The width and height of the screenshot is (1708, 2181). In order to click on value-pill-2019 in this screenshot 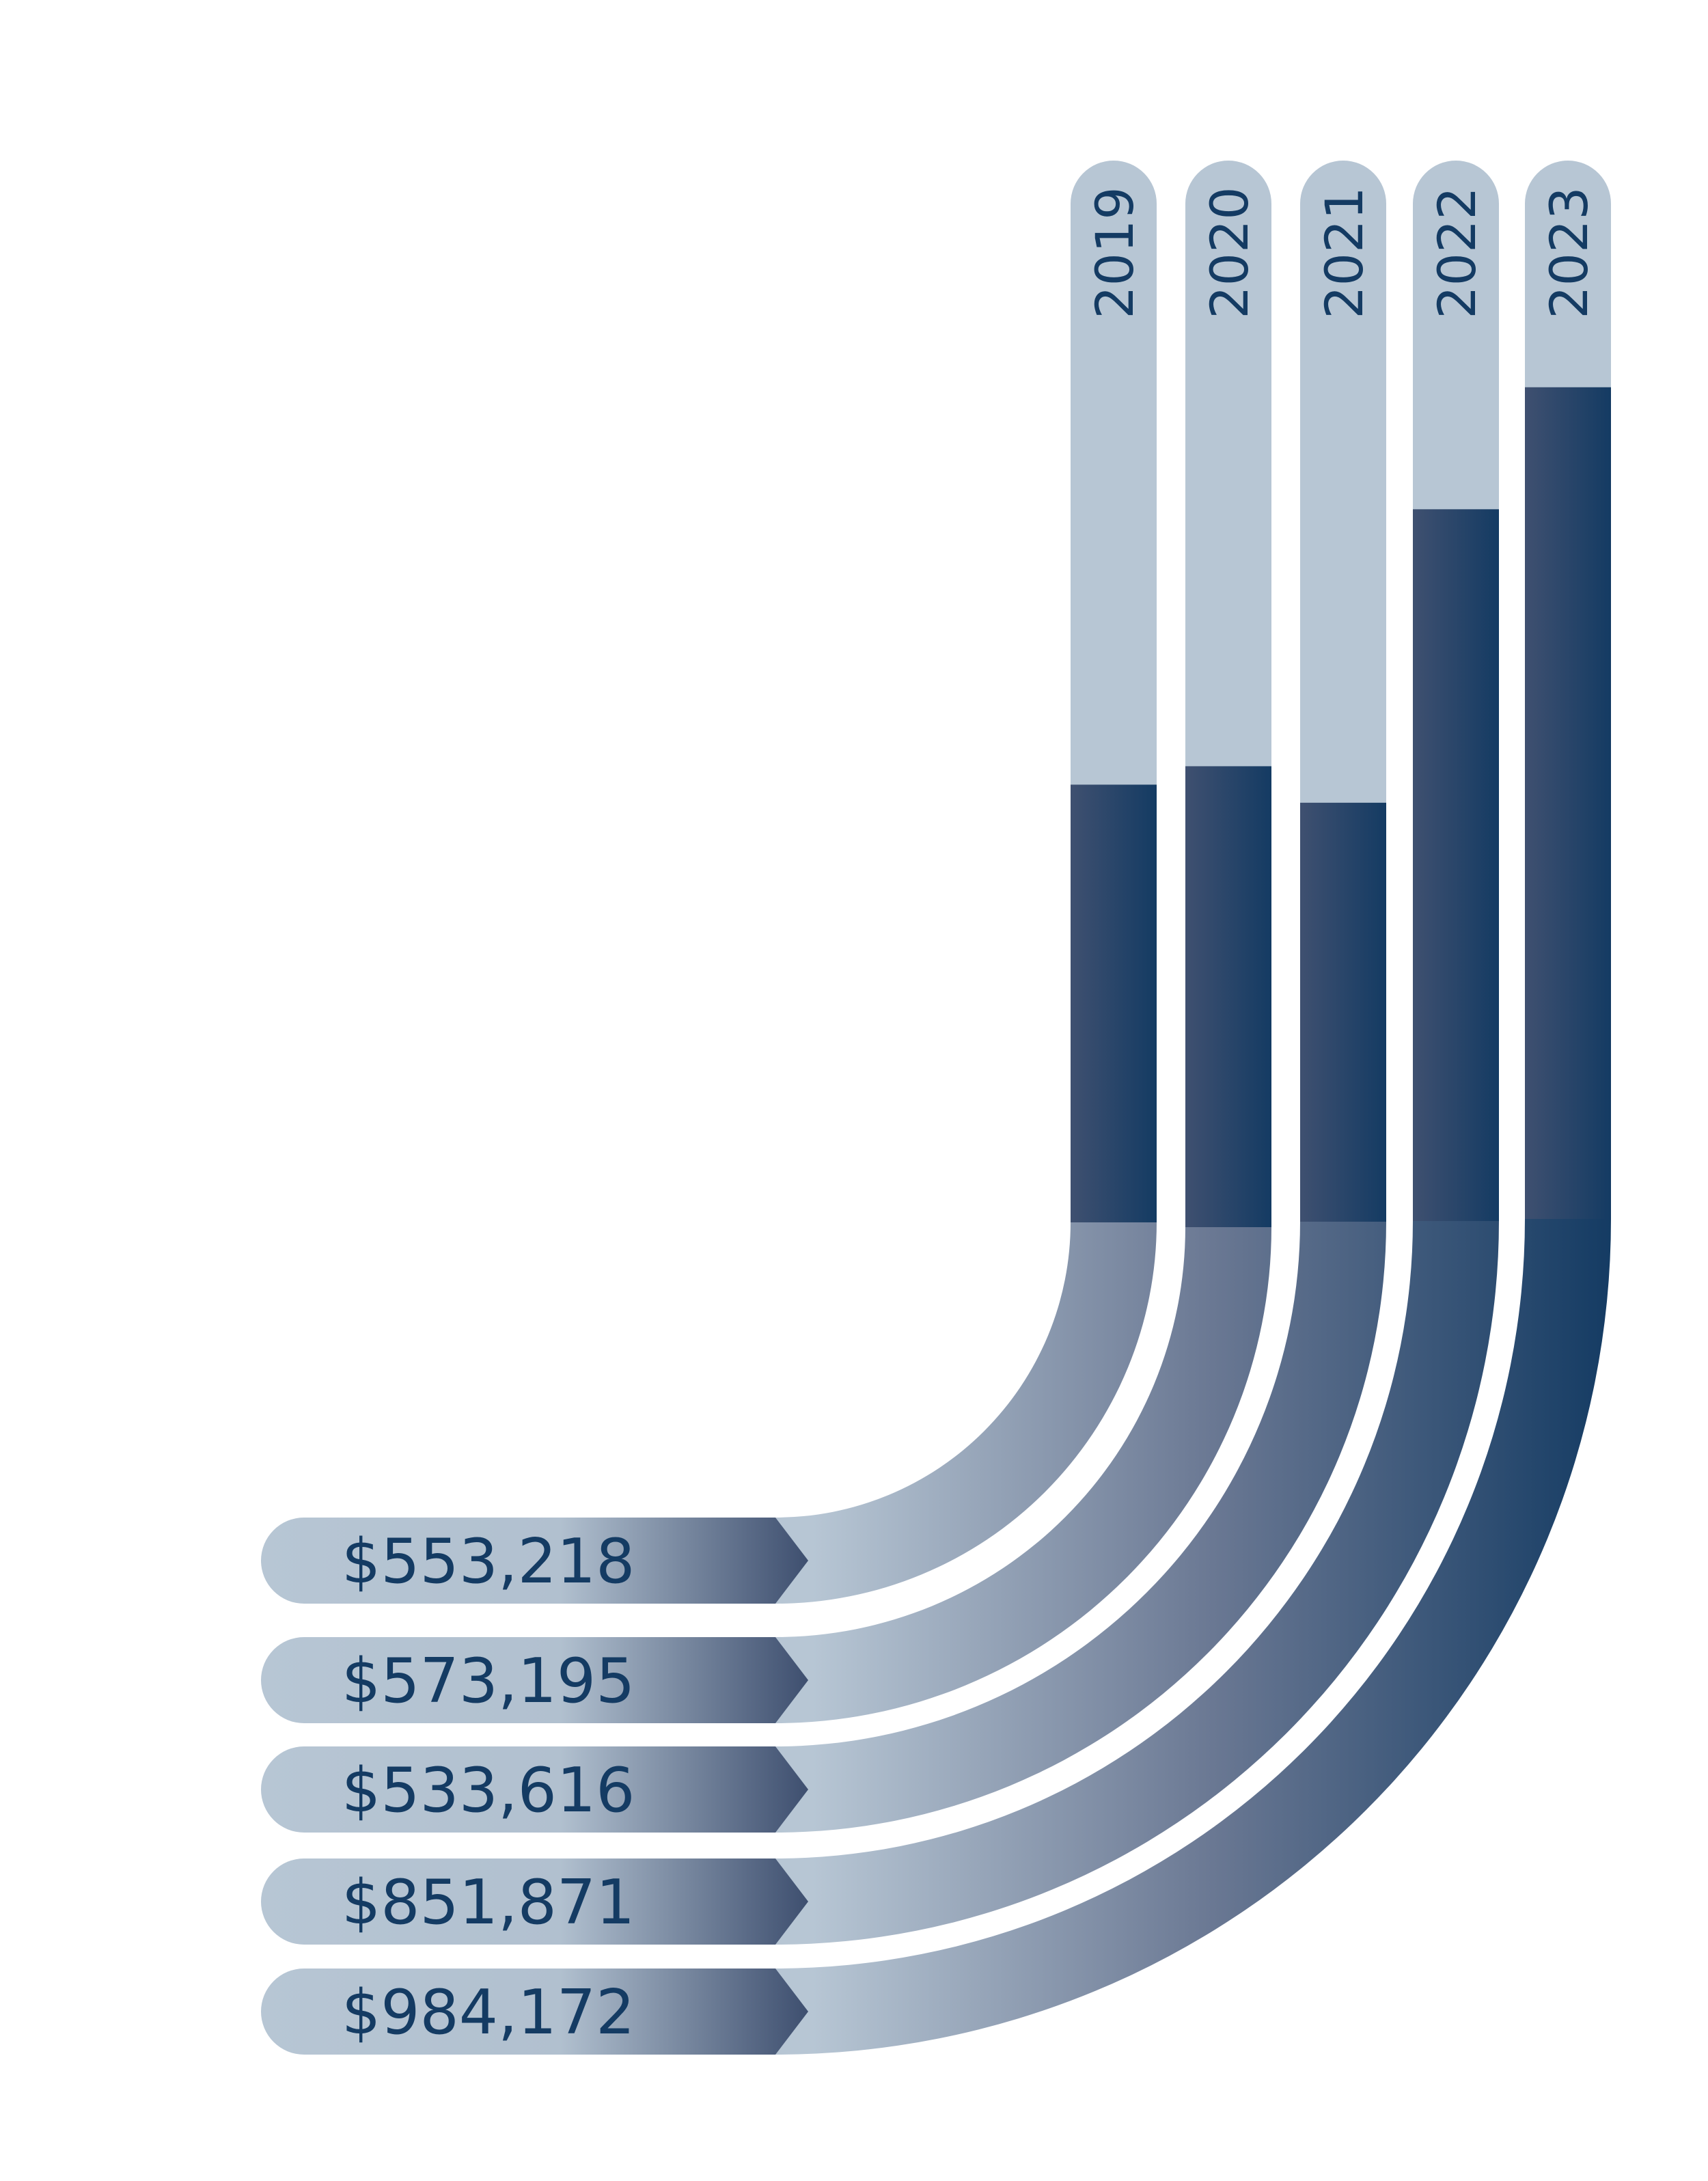, I will do `click(534, 1561)`.